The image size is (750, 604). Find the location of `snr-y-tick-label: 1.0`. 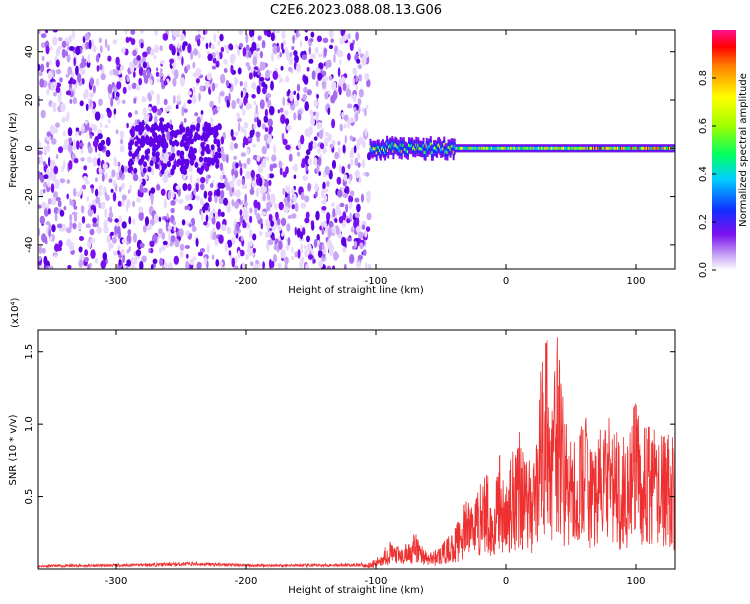

snr-y-tick-label: 1.0 is located at coordinates (29, 424).